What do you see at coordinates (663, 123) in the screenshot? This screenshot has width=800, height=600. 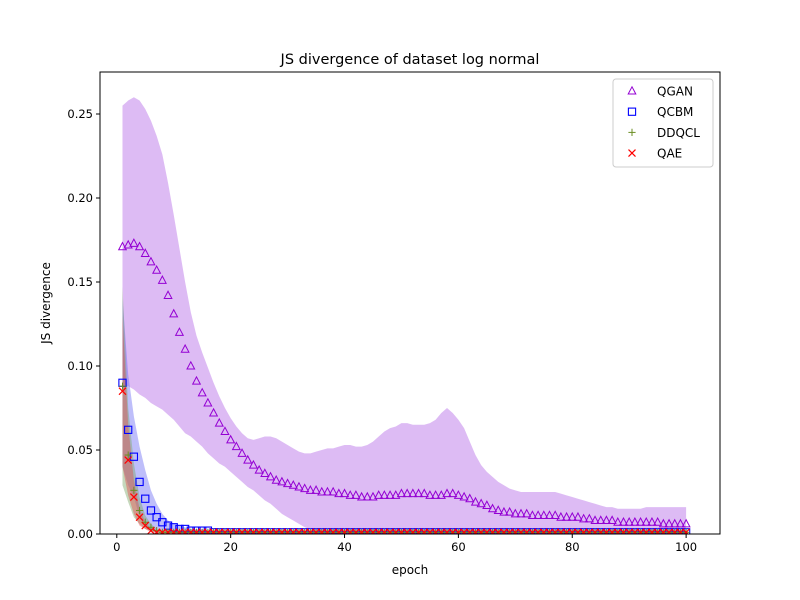 I see `legend: QGAN QCBM DDQCL QAE` at bounding box center [663, 123].